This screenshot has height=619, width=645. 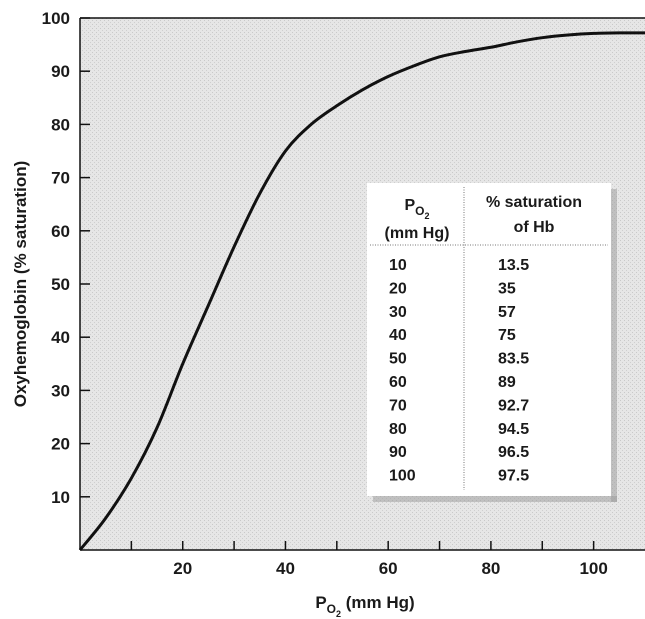 What do you see at coordinates (182, 568) in the screenshot?
I see `x-tick-label: 20` at bounding box center [182, 568].